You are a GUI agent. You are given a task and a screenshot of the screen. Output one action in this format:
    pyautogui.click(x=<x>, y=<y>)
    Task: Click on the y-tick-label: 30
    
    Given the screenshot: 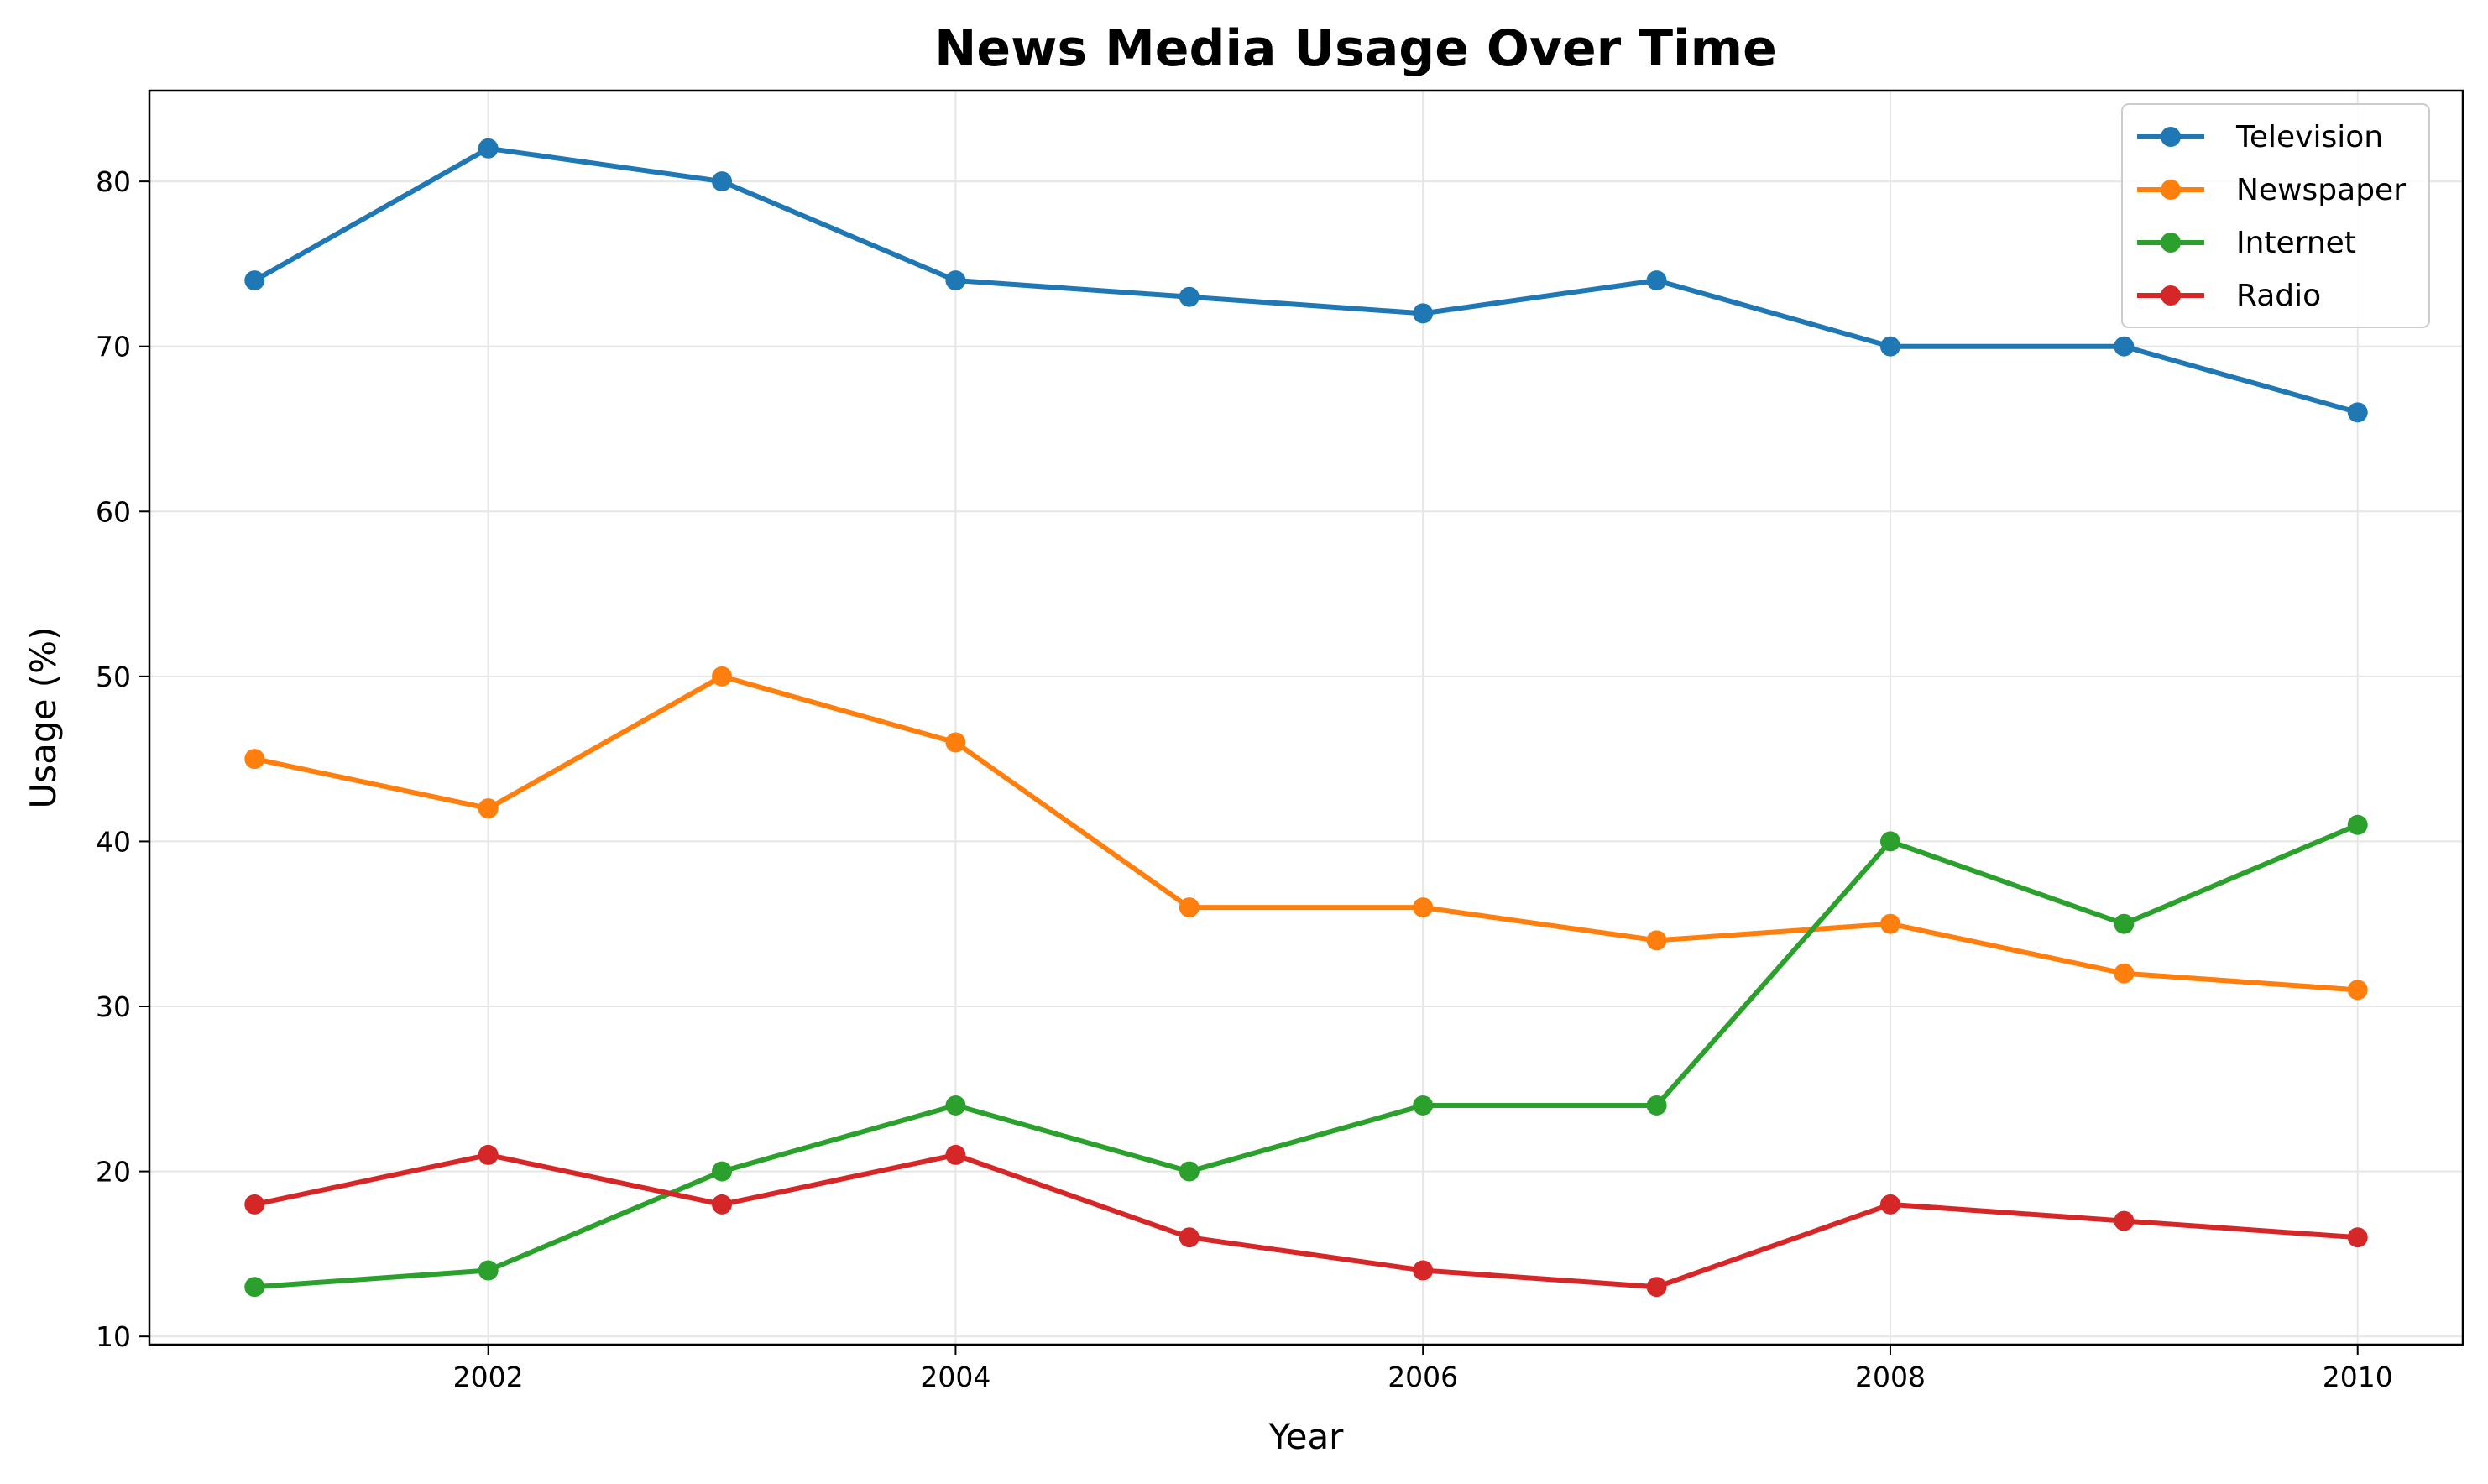 What is the action you would take?
    pyautogui.click(x=113, y=1006)
    